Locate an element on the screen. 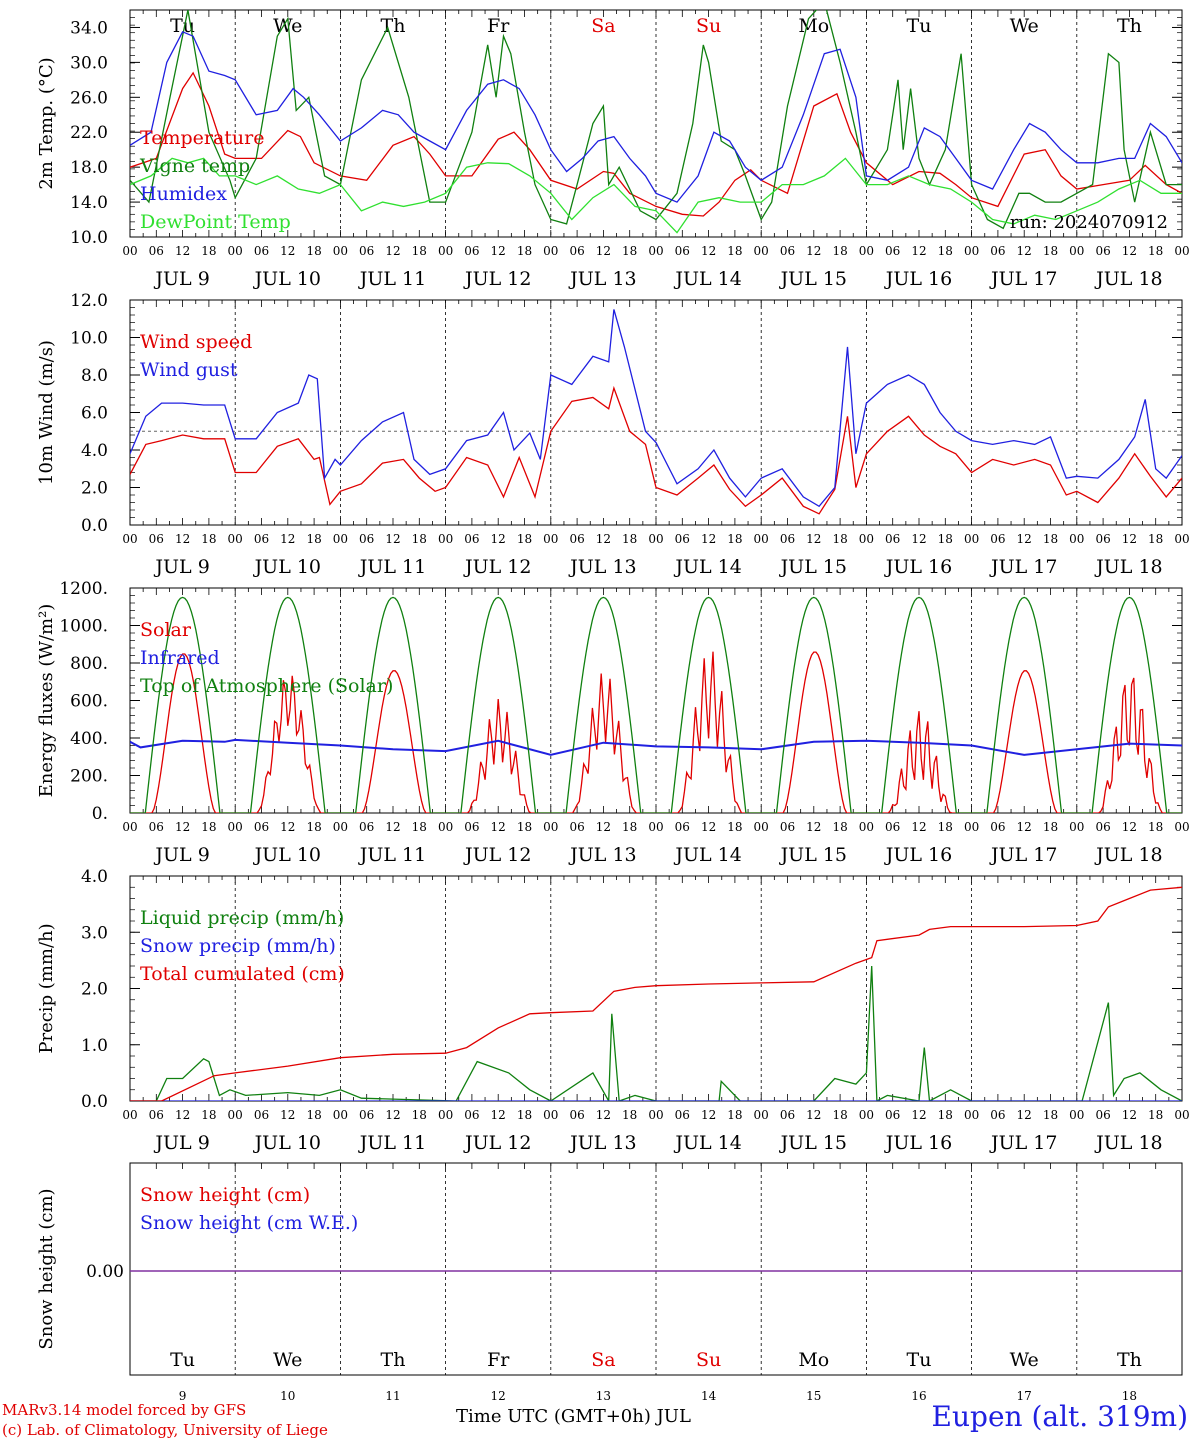 The image size is (1194, 1440). legend-label: Liquid precip (mm/h) is located at coordinates (242, 918).